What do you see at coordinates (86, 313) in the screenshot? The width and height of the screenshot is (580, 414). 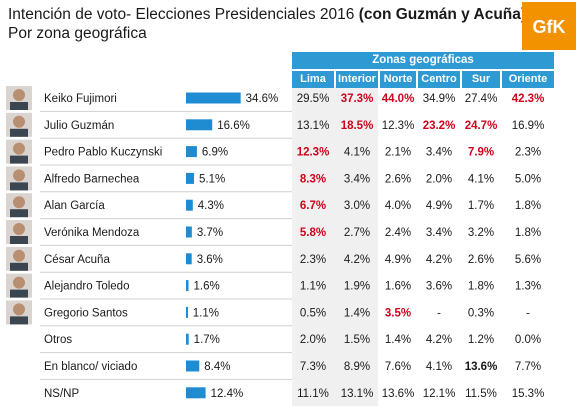 I see `row-label: Gregorio Santos` at bounding box center [86, 313].